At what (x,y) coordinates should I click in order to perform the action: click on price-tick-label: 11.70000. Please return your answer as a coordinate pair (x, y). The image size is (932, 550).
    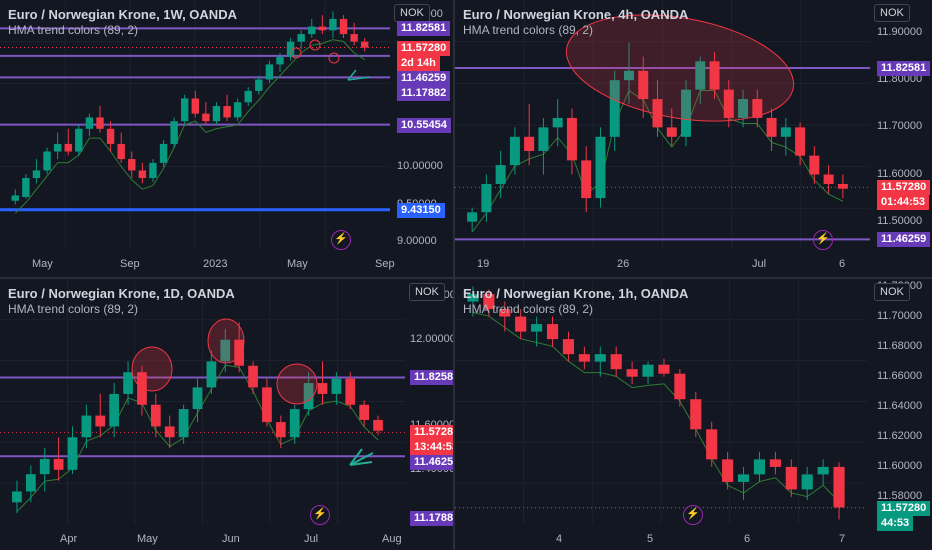
    Looking at the image, I should click on (900, 126).